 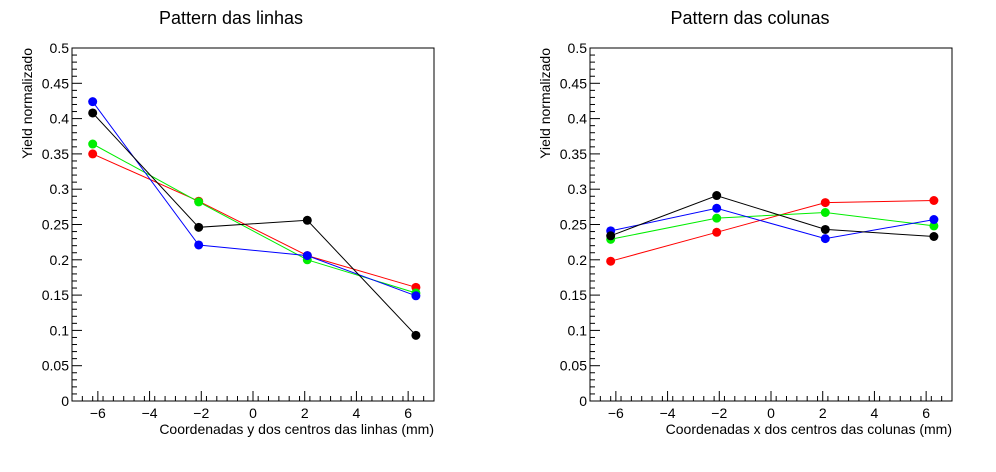 I want to click on chart-title: Pattern das linhas, so click(x=231, y=18).